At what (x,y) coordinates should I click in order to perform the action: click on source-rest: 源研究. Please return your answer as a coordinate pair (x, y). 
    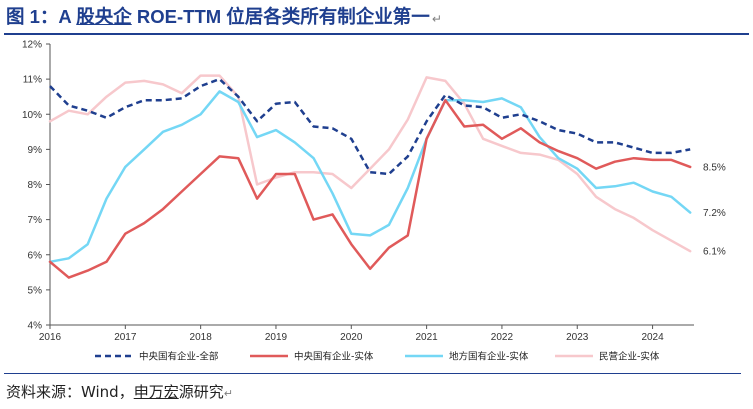
    Looking at the image, I should click on (201, 392).